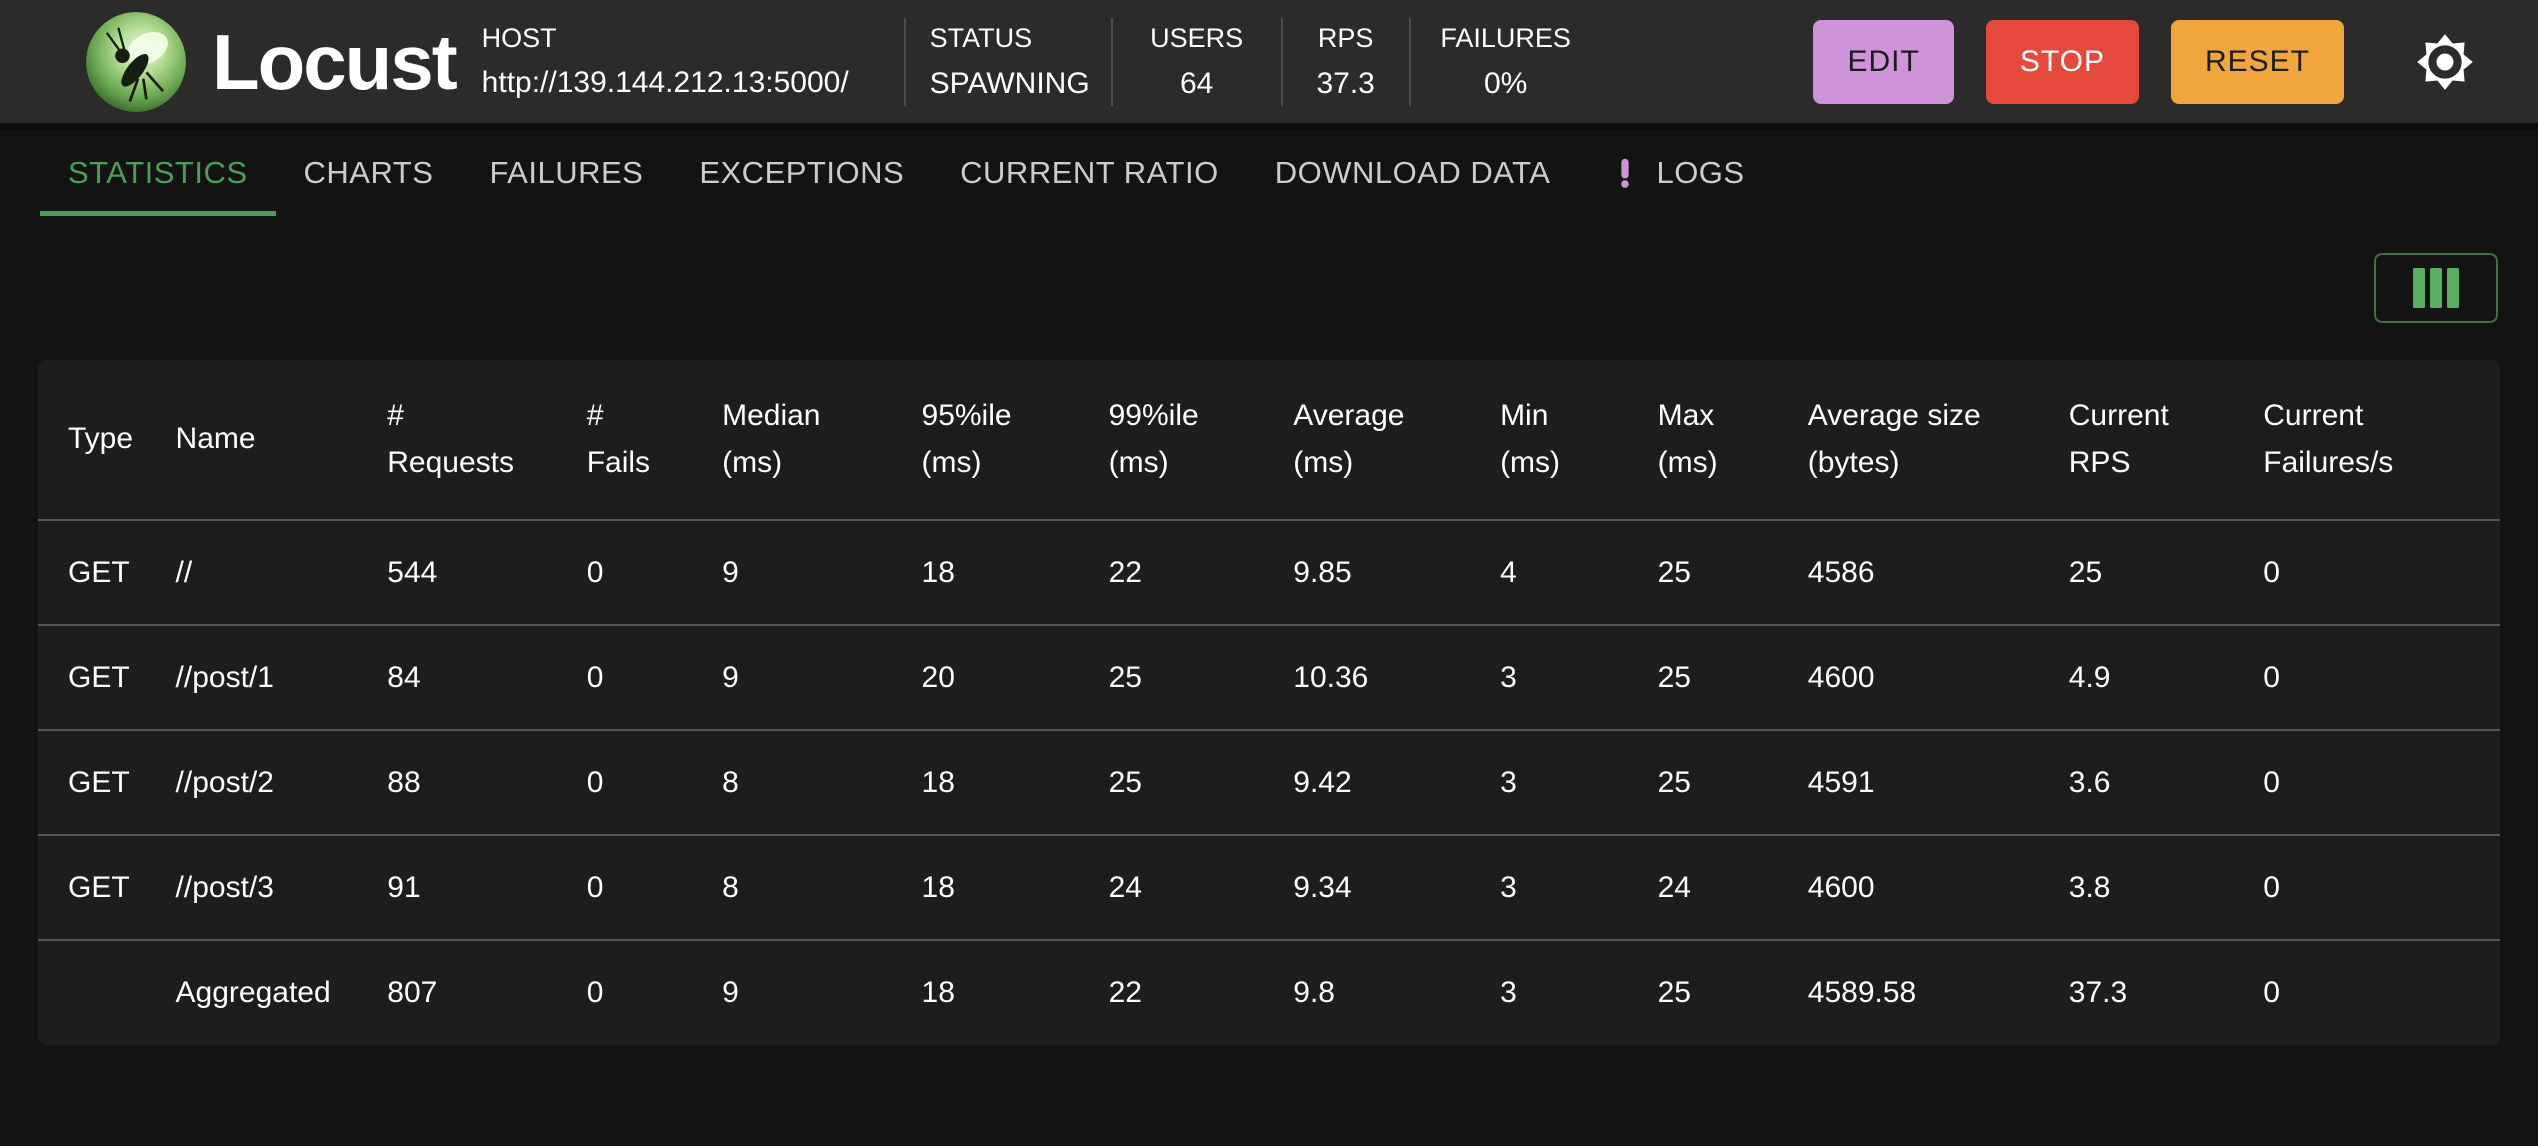  I want to click on column-header-fails: # Fails, so click(642, 440).